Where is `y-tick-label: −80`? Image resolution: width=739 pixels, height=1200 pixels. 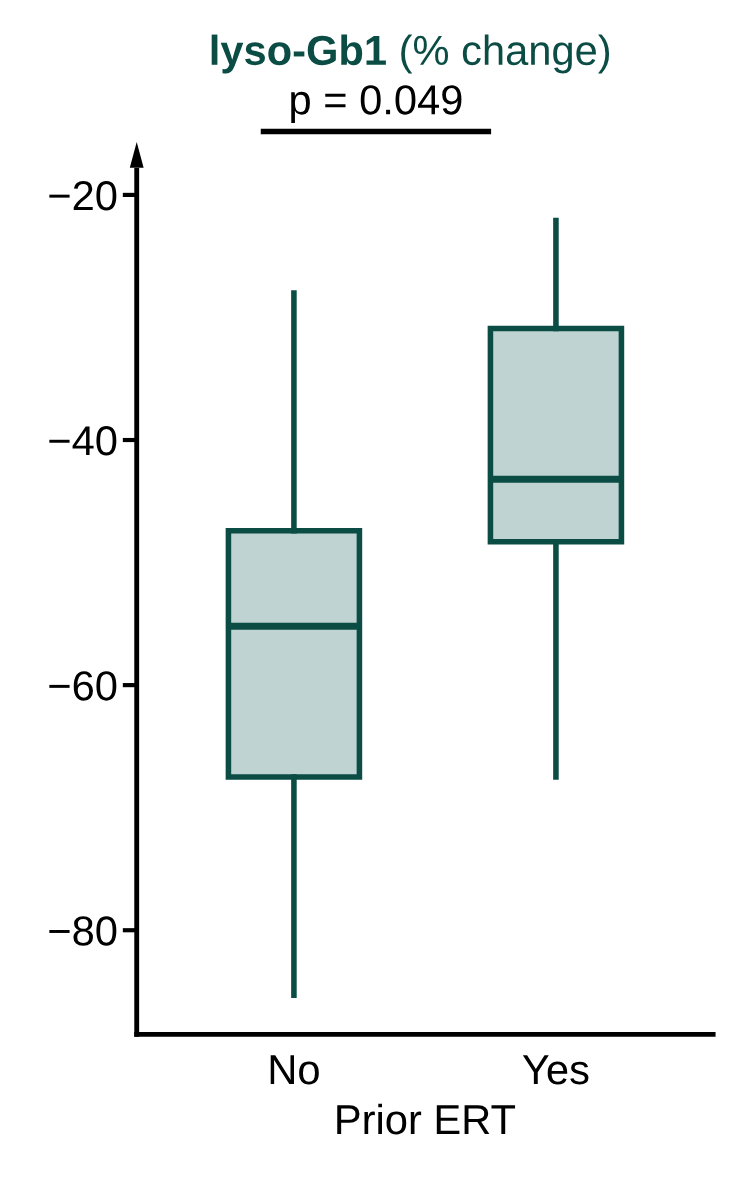
y-tick-label: −80 is located at coordinates (83, 931).